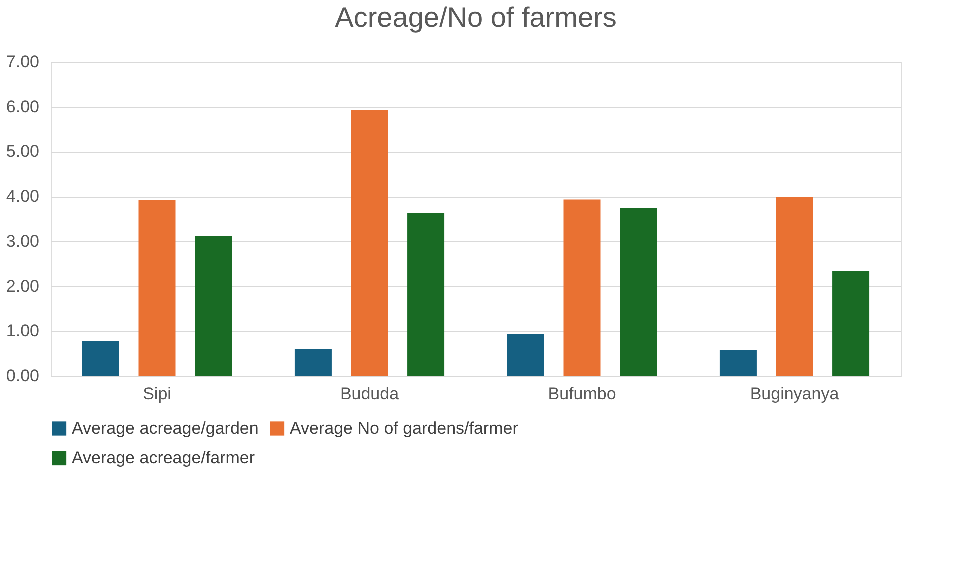 Image resolution: width=953 pixels, height=576 pixels. I want to click on x-tick-label: Bududa, so click(370, 394).